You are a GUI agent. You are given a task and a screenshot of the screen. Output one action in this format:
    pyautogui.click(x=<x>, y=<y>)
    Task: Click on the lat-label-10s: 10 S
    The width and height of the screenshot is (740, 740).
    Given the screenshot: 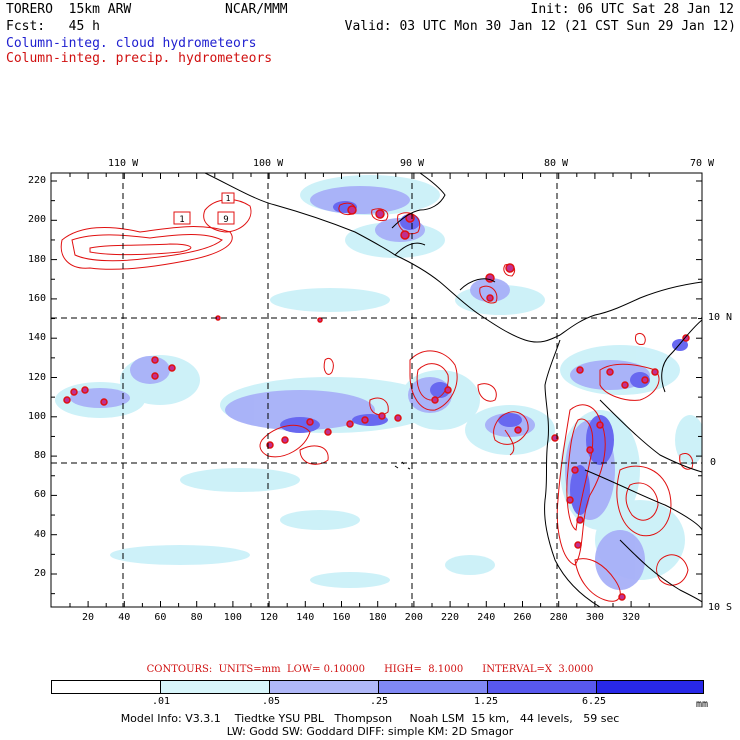 What is the action you would take?
    pyautogui.click(x=720, y=607)
    